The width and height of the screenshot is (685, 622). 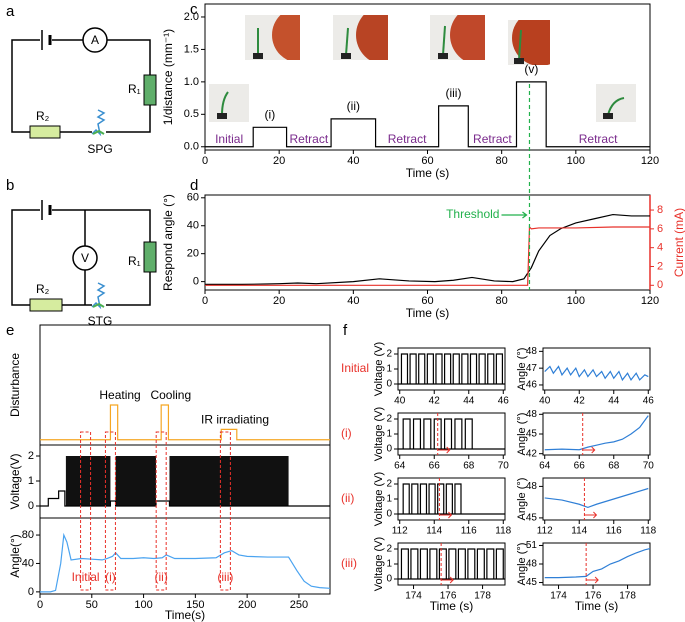 What do you see at coordinates (170, 395) in the screenshot?
I see `annotation: Cooling` at bounding box center [170, 395].